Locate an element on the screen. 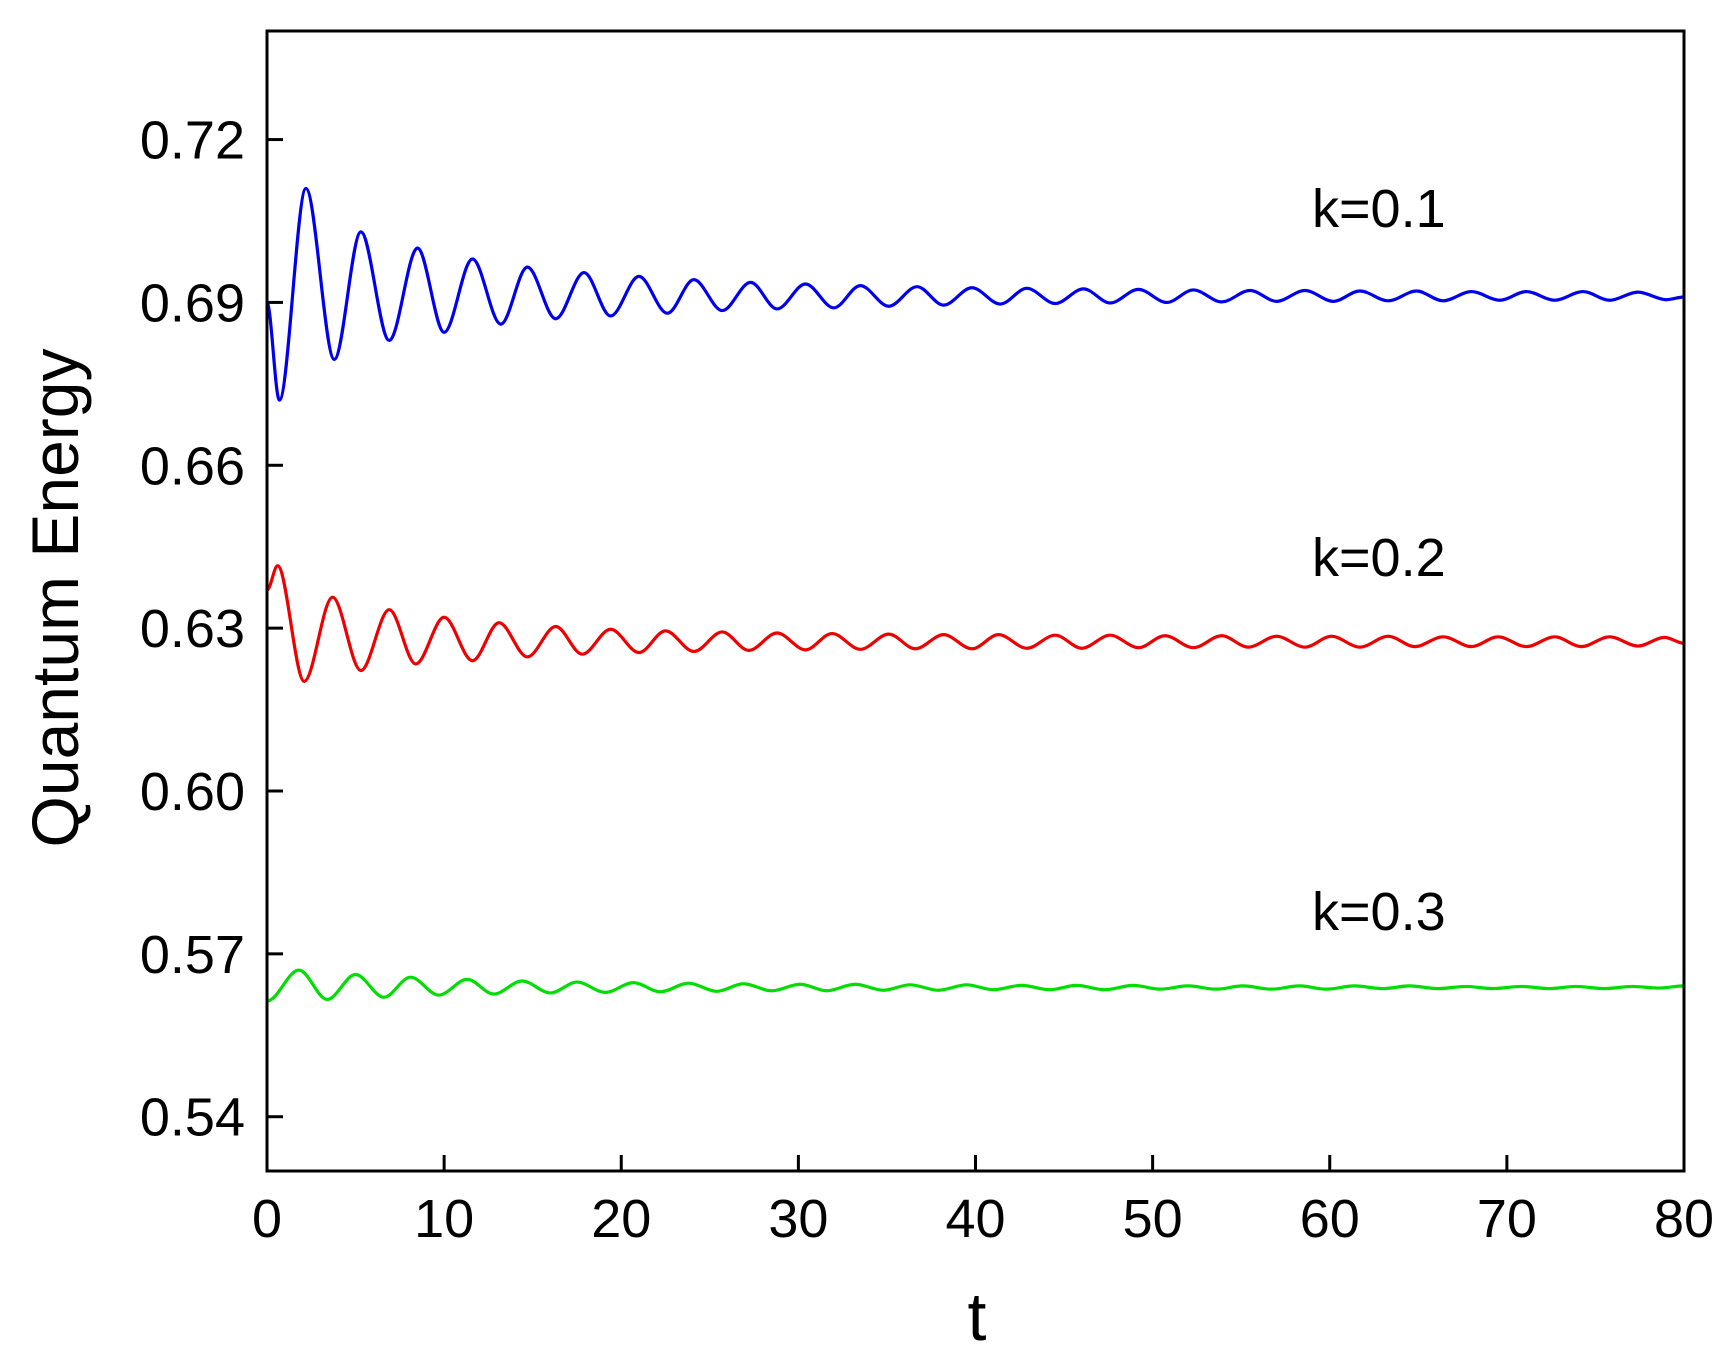 This screenshot has width=1736, height=1358. x-tick-label: 30 is located at coordinates (798, 1219).